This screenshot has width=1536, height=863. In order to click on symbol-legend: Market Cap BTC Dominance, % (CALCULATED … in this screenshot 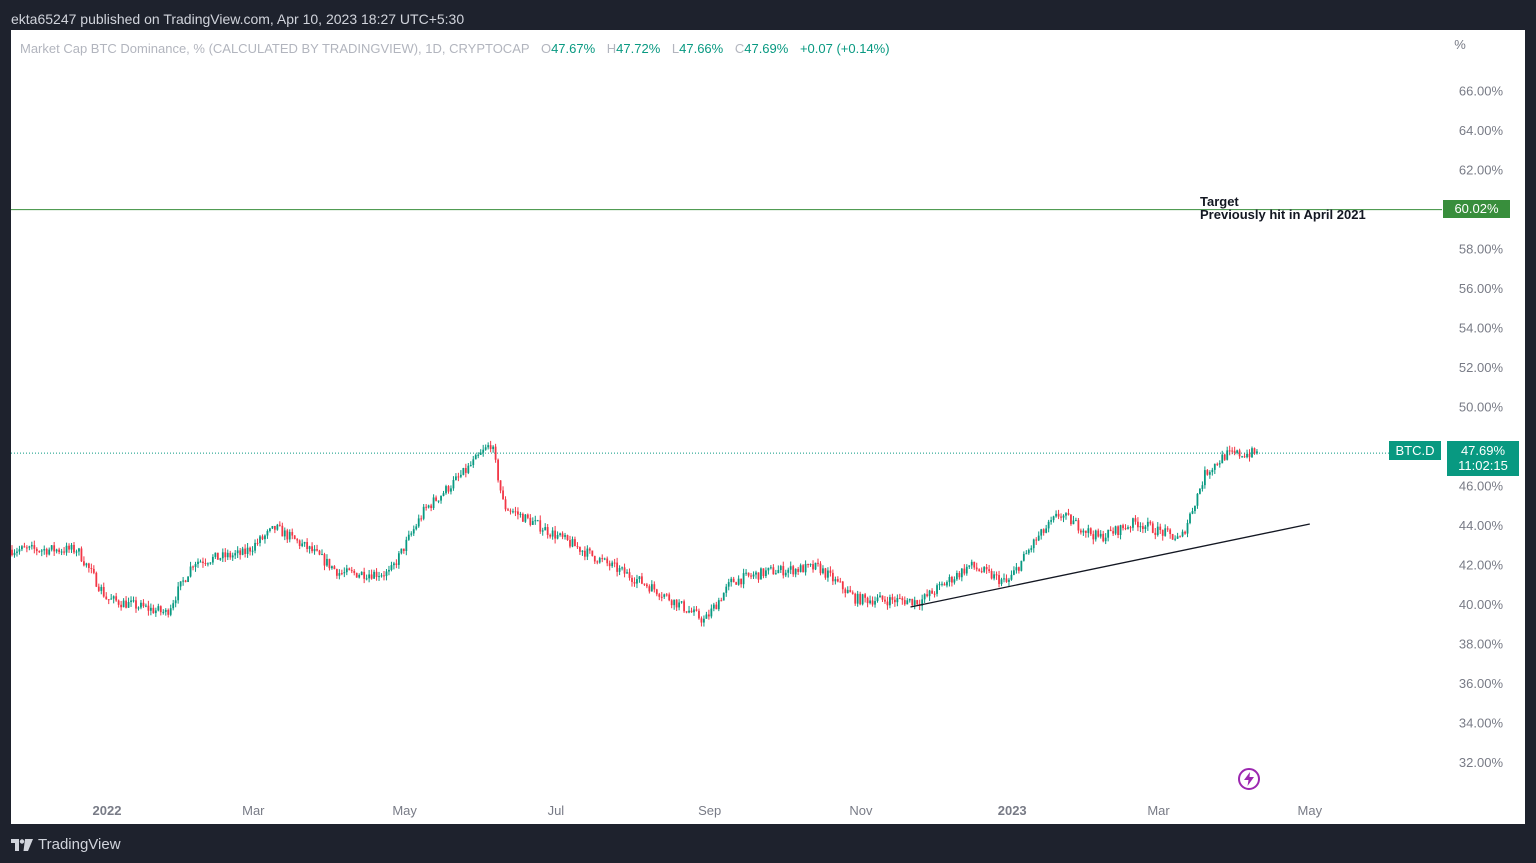, I will do `click(455, 49)`.